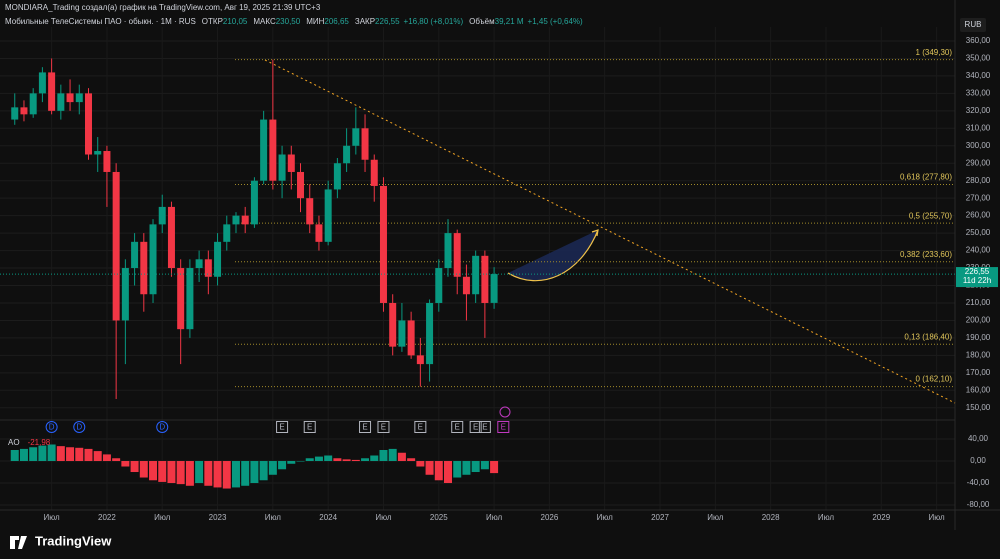 The width and height of the screenshot is (1000, 559). Describe the element at coordinates (555, 21) in the screenshot. I see `volume-change: +1,45 (+0,64%)` at that location.